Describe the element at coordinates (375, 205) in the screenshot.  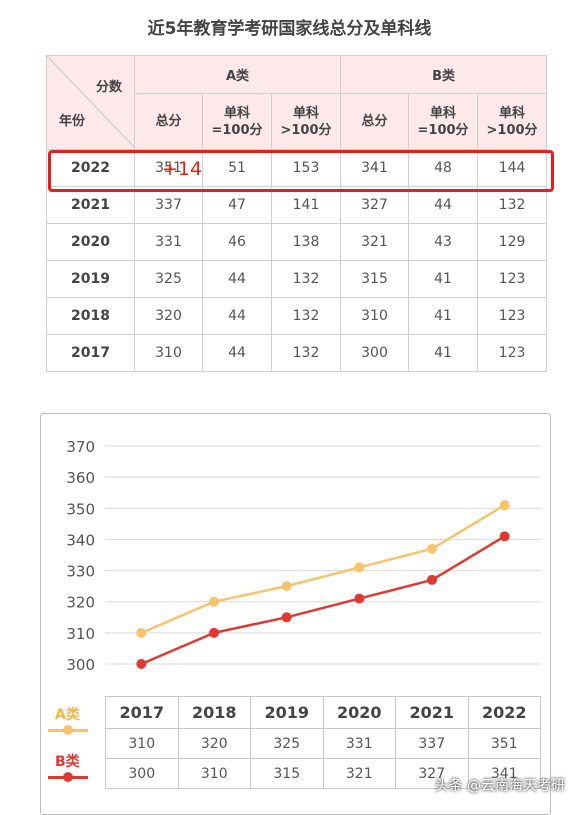
I see `cell-b-total: 327` at that location.